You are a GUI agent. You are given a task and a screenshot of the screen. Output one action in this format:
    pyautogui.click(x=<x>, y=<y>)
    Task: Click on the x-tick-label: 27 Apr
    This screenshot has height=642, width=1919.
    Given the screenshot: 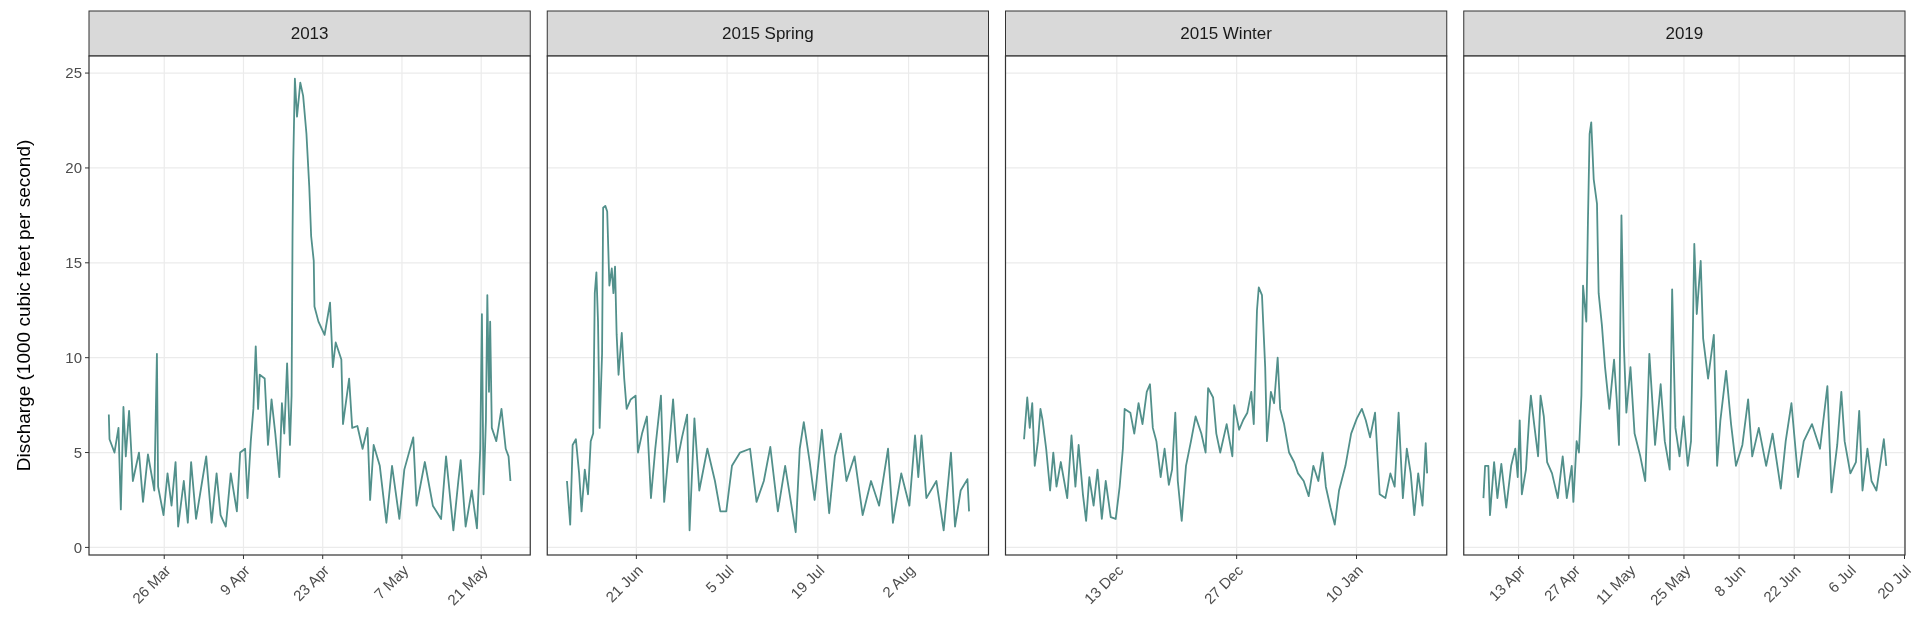 What is the action you would take?
    pyautogui.click(x=1562, y=583)
    